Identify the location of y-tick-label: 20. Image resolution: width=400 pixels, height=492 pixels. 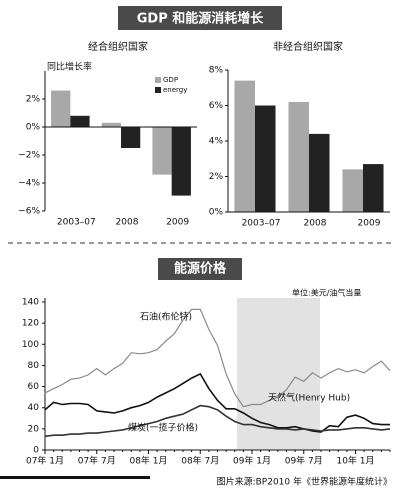
(34, 429).